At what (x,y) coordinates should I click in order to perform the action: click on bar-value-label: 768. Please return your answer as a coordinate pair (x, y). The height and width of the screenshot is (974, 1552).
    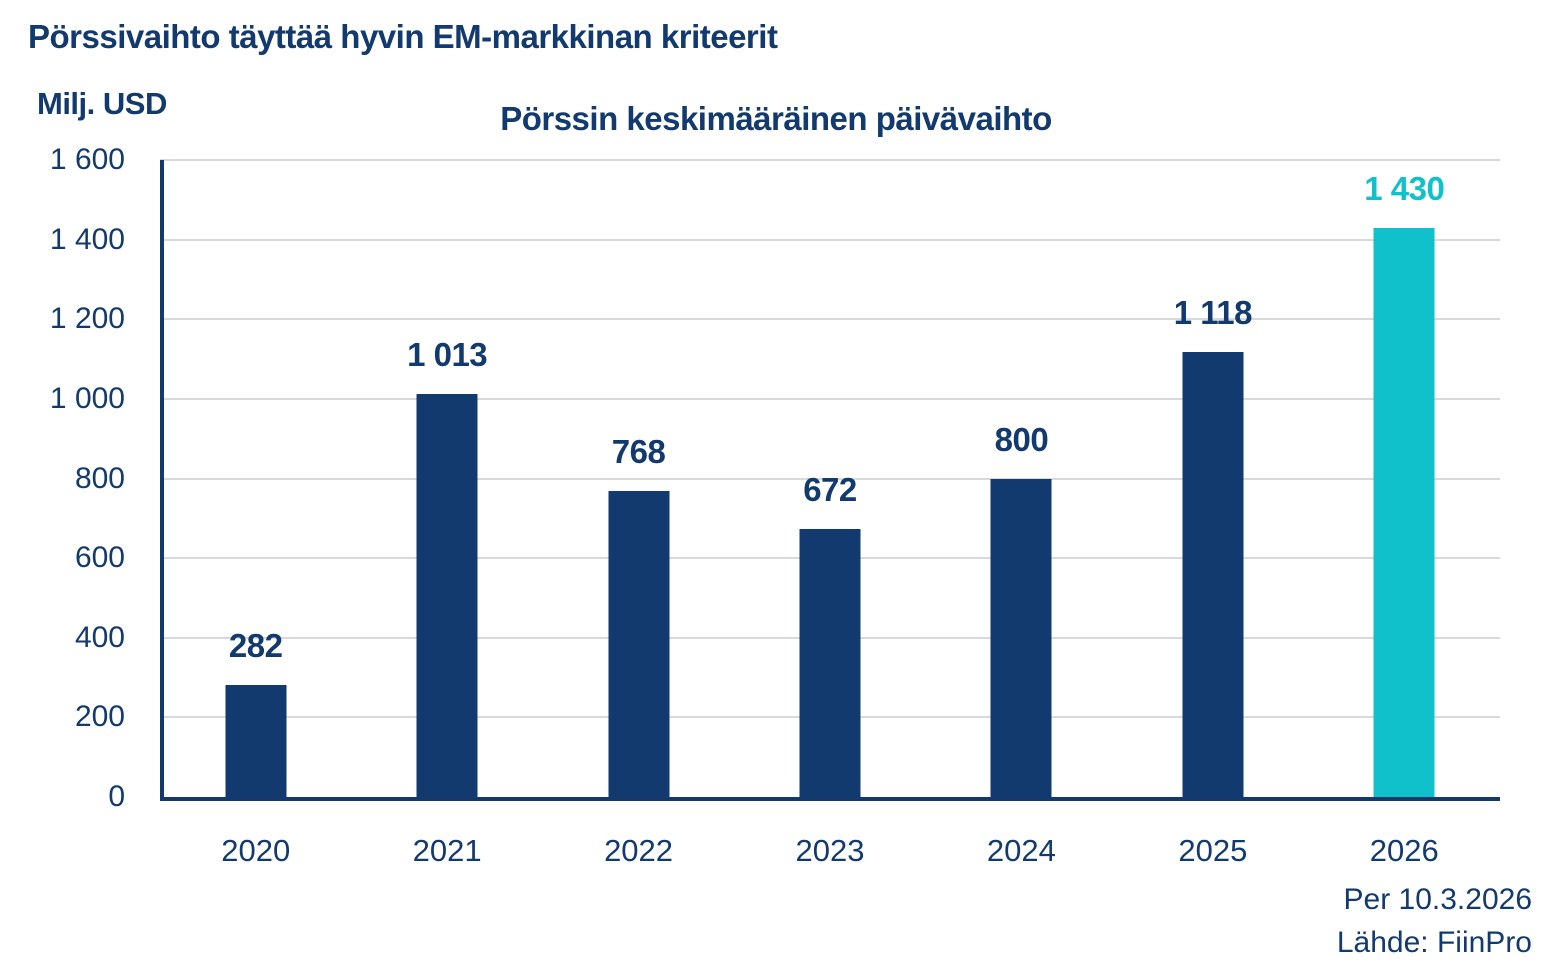
    Looking at the image, I should click on (638, 452).